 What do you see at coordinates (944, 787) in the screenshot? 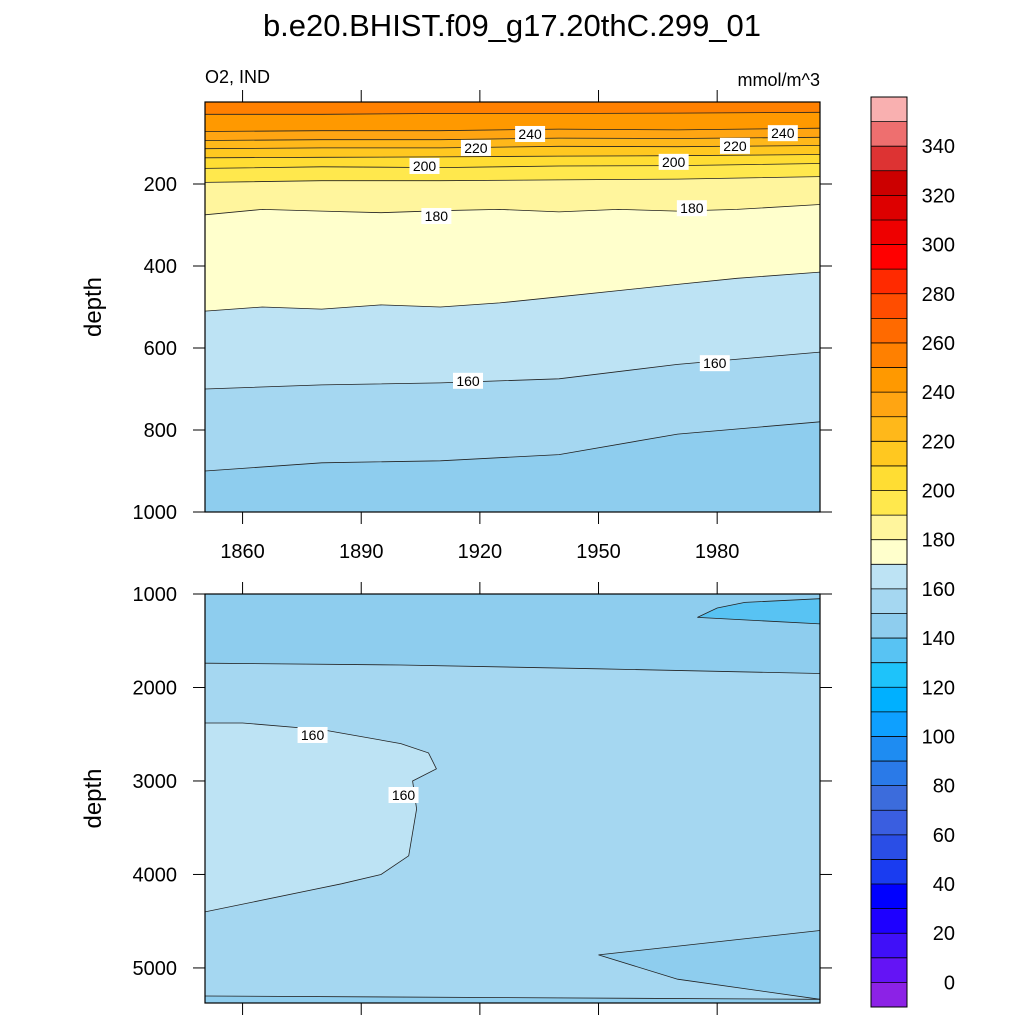
I see `colorbar-label: 80` at bounding box center [944, 787].